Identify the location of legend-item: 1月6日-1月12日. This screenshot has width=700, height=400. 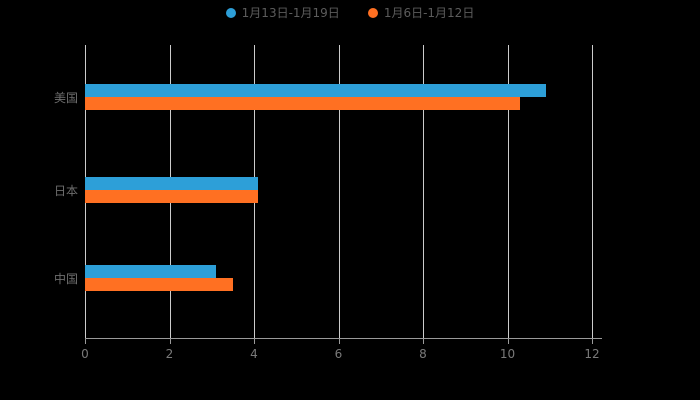
(421, 13).